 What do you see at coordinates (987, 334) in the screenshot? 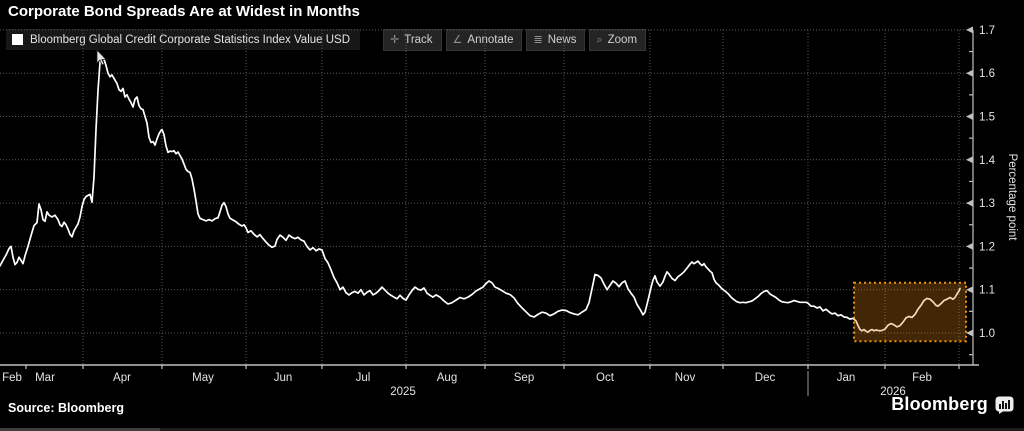
I see `y-tick-label: 1.0` at bounding box center [987, 334].